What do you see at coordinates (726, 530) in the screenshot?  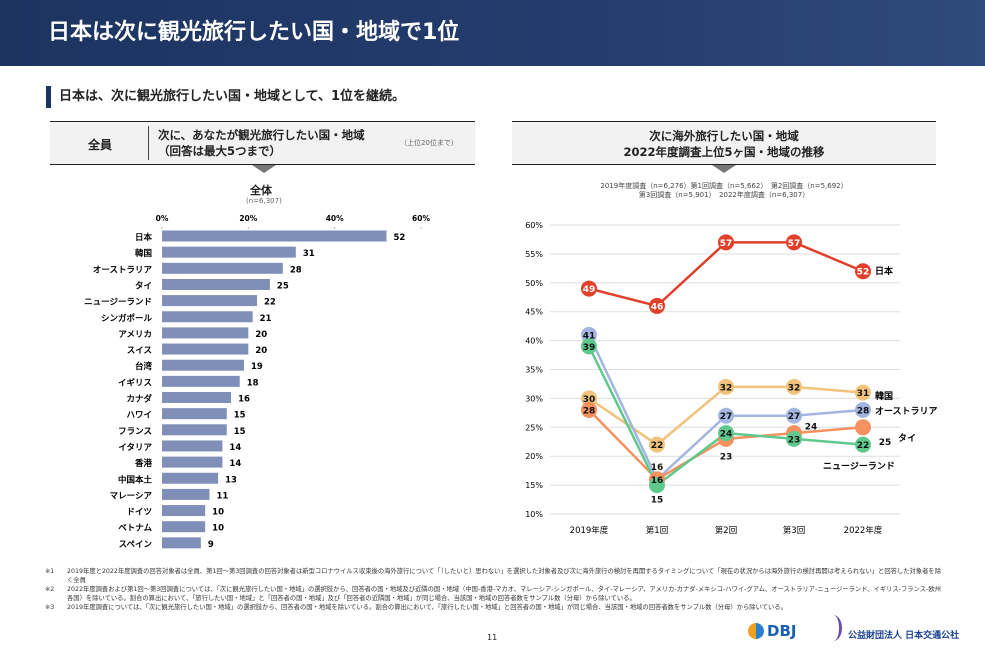 I see `x-tick-label: 第2回` at bounding box center [726, 530].